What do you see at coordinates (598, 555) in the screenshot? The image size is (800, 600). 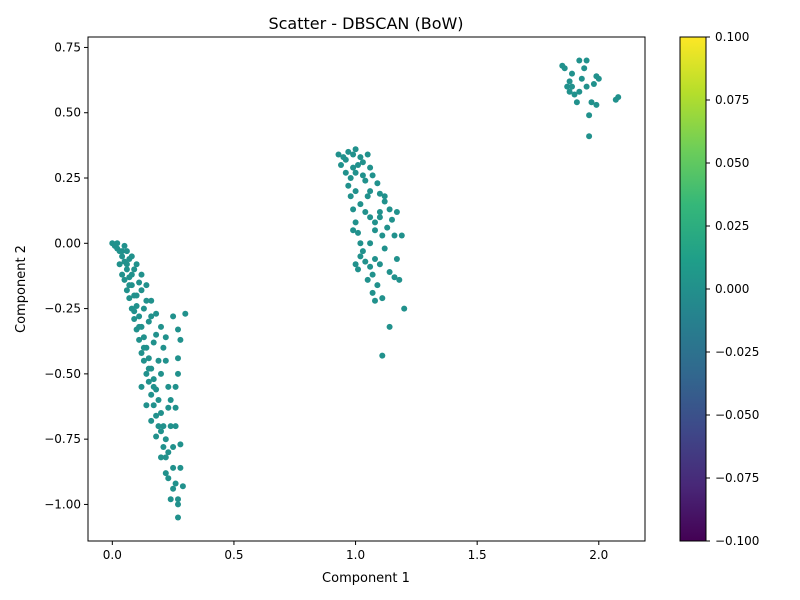 I see `x-tick-label: 2.0` at bounding box center [598, 555].